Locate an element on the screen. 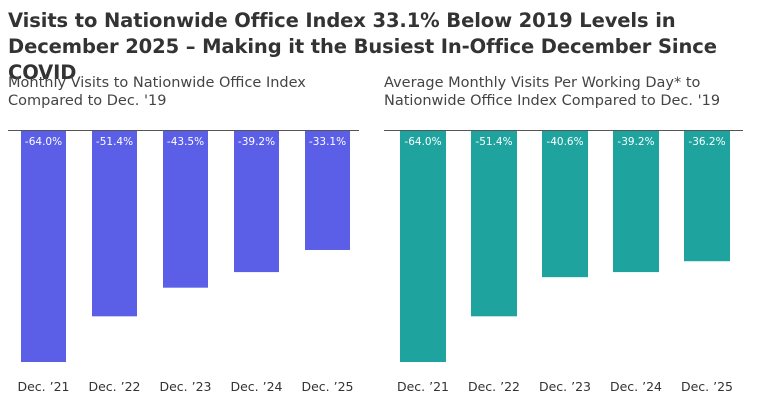 This screenshot has width=760, height=406. bar-value-label-2: -43.5% is located at coordinates (185, 142).